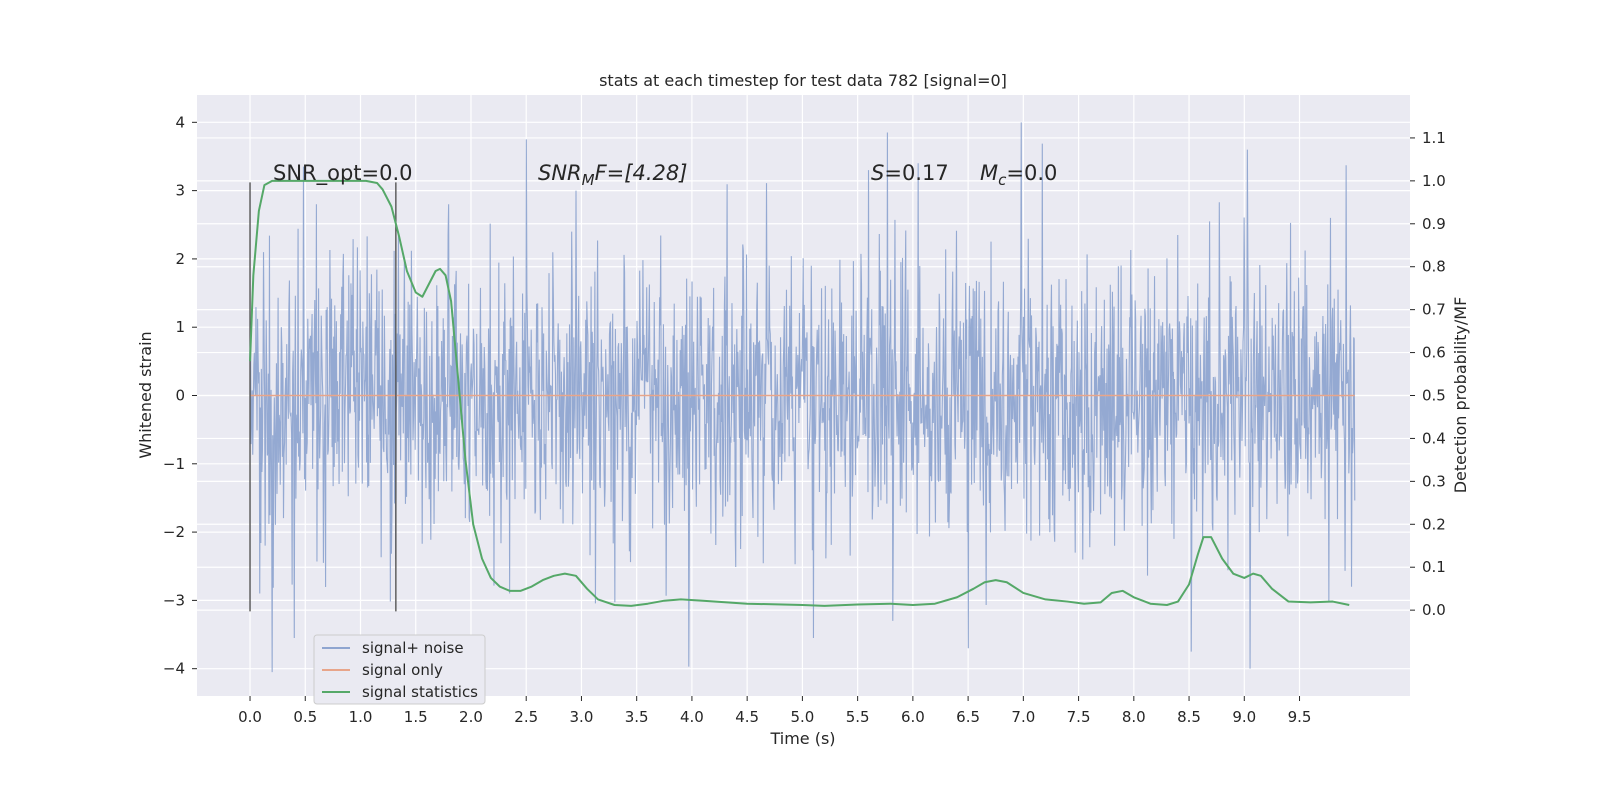 Image resolution: width=1600 pixels, height=800 pixels. Describe the element at coordinates (420, 692) in the screenshot. I see `legend-label-stats: signal statistics` at that location.